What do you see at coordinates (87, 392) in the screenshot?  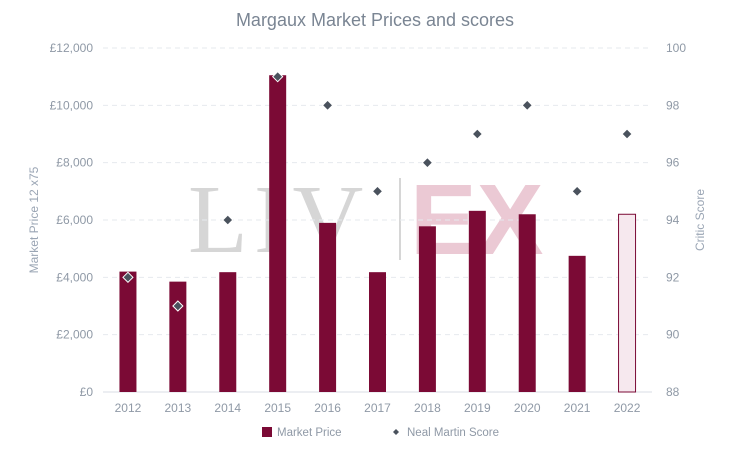 I see `y-tick-label-left: £0` at bounding box center [87, 392].